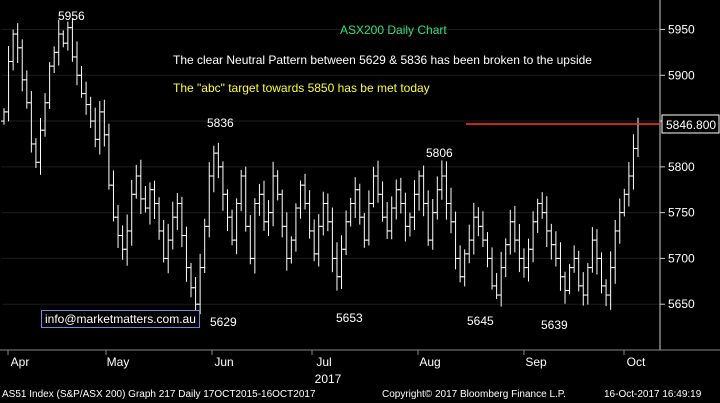 The width and height of the screenshot is (720, 403). I want to click on x-tick-label: May, so click(118, 362).